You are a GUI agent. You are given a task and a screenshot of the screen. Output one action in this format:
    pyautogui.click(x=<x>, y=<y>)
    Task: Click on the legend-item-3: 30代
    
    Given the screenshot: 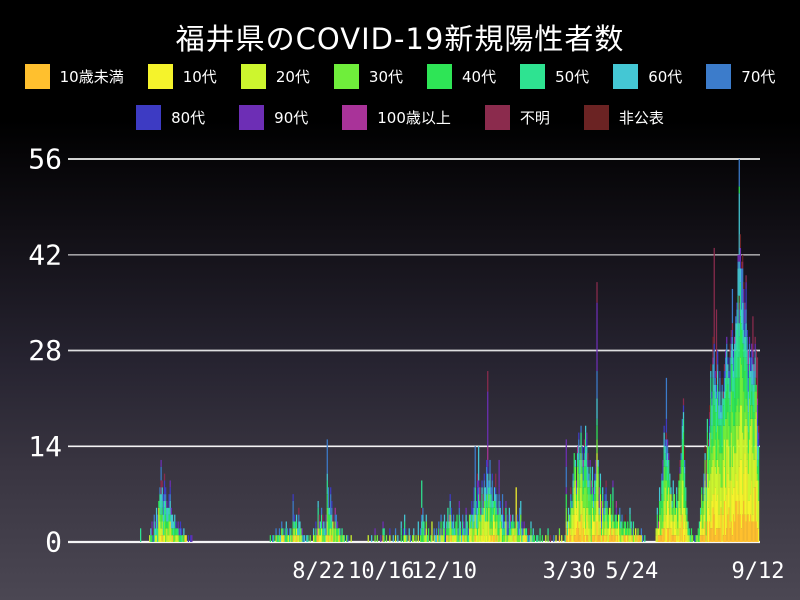 What is the action you would take?
    pyautogui.click(x=368, y=76)
    